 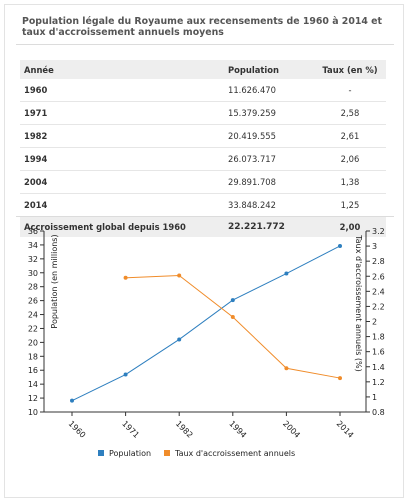 What do you see at coordinates (269, 113) in the screenshot?
I see `cell-population: 15.379.259` at bounding box center [269, 113].